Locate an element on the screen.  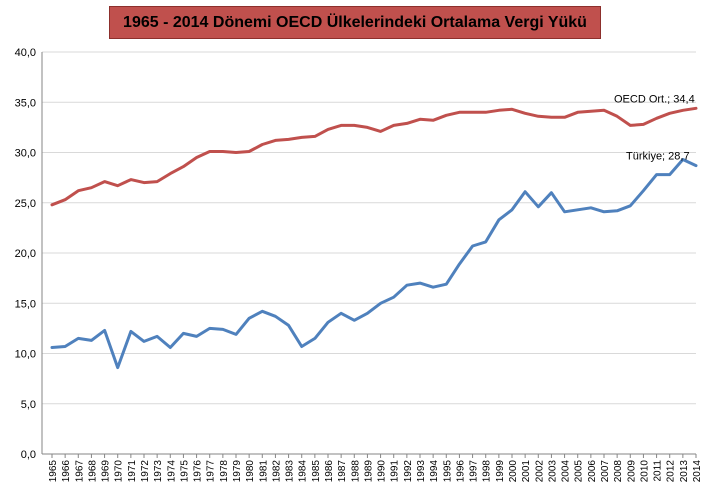
y-tick-label: 20,0 is located at coordinates (25, 254).